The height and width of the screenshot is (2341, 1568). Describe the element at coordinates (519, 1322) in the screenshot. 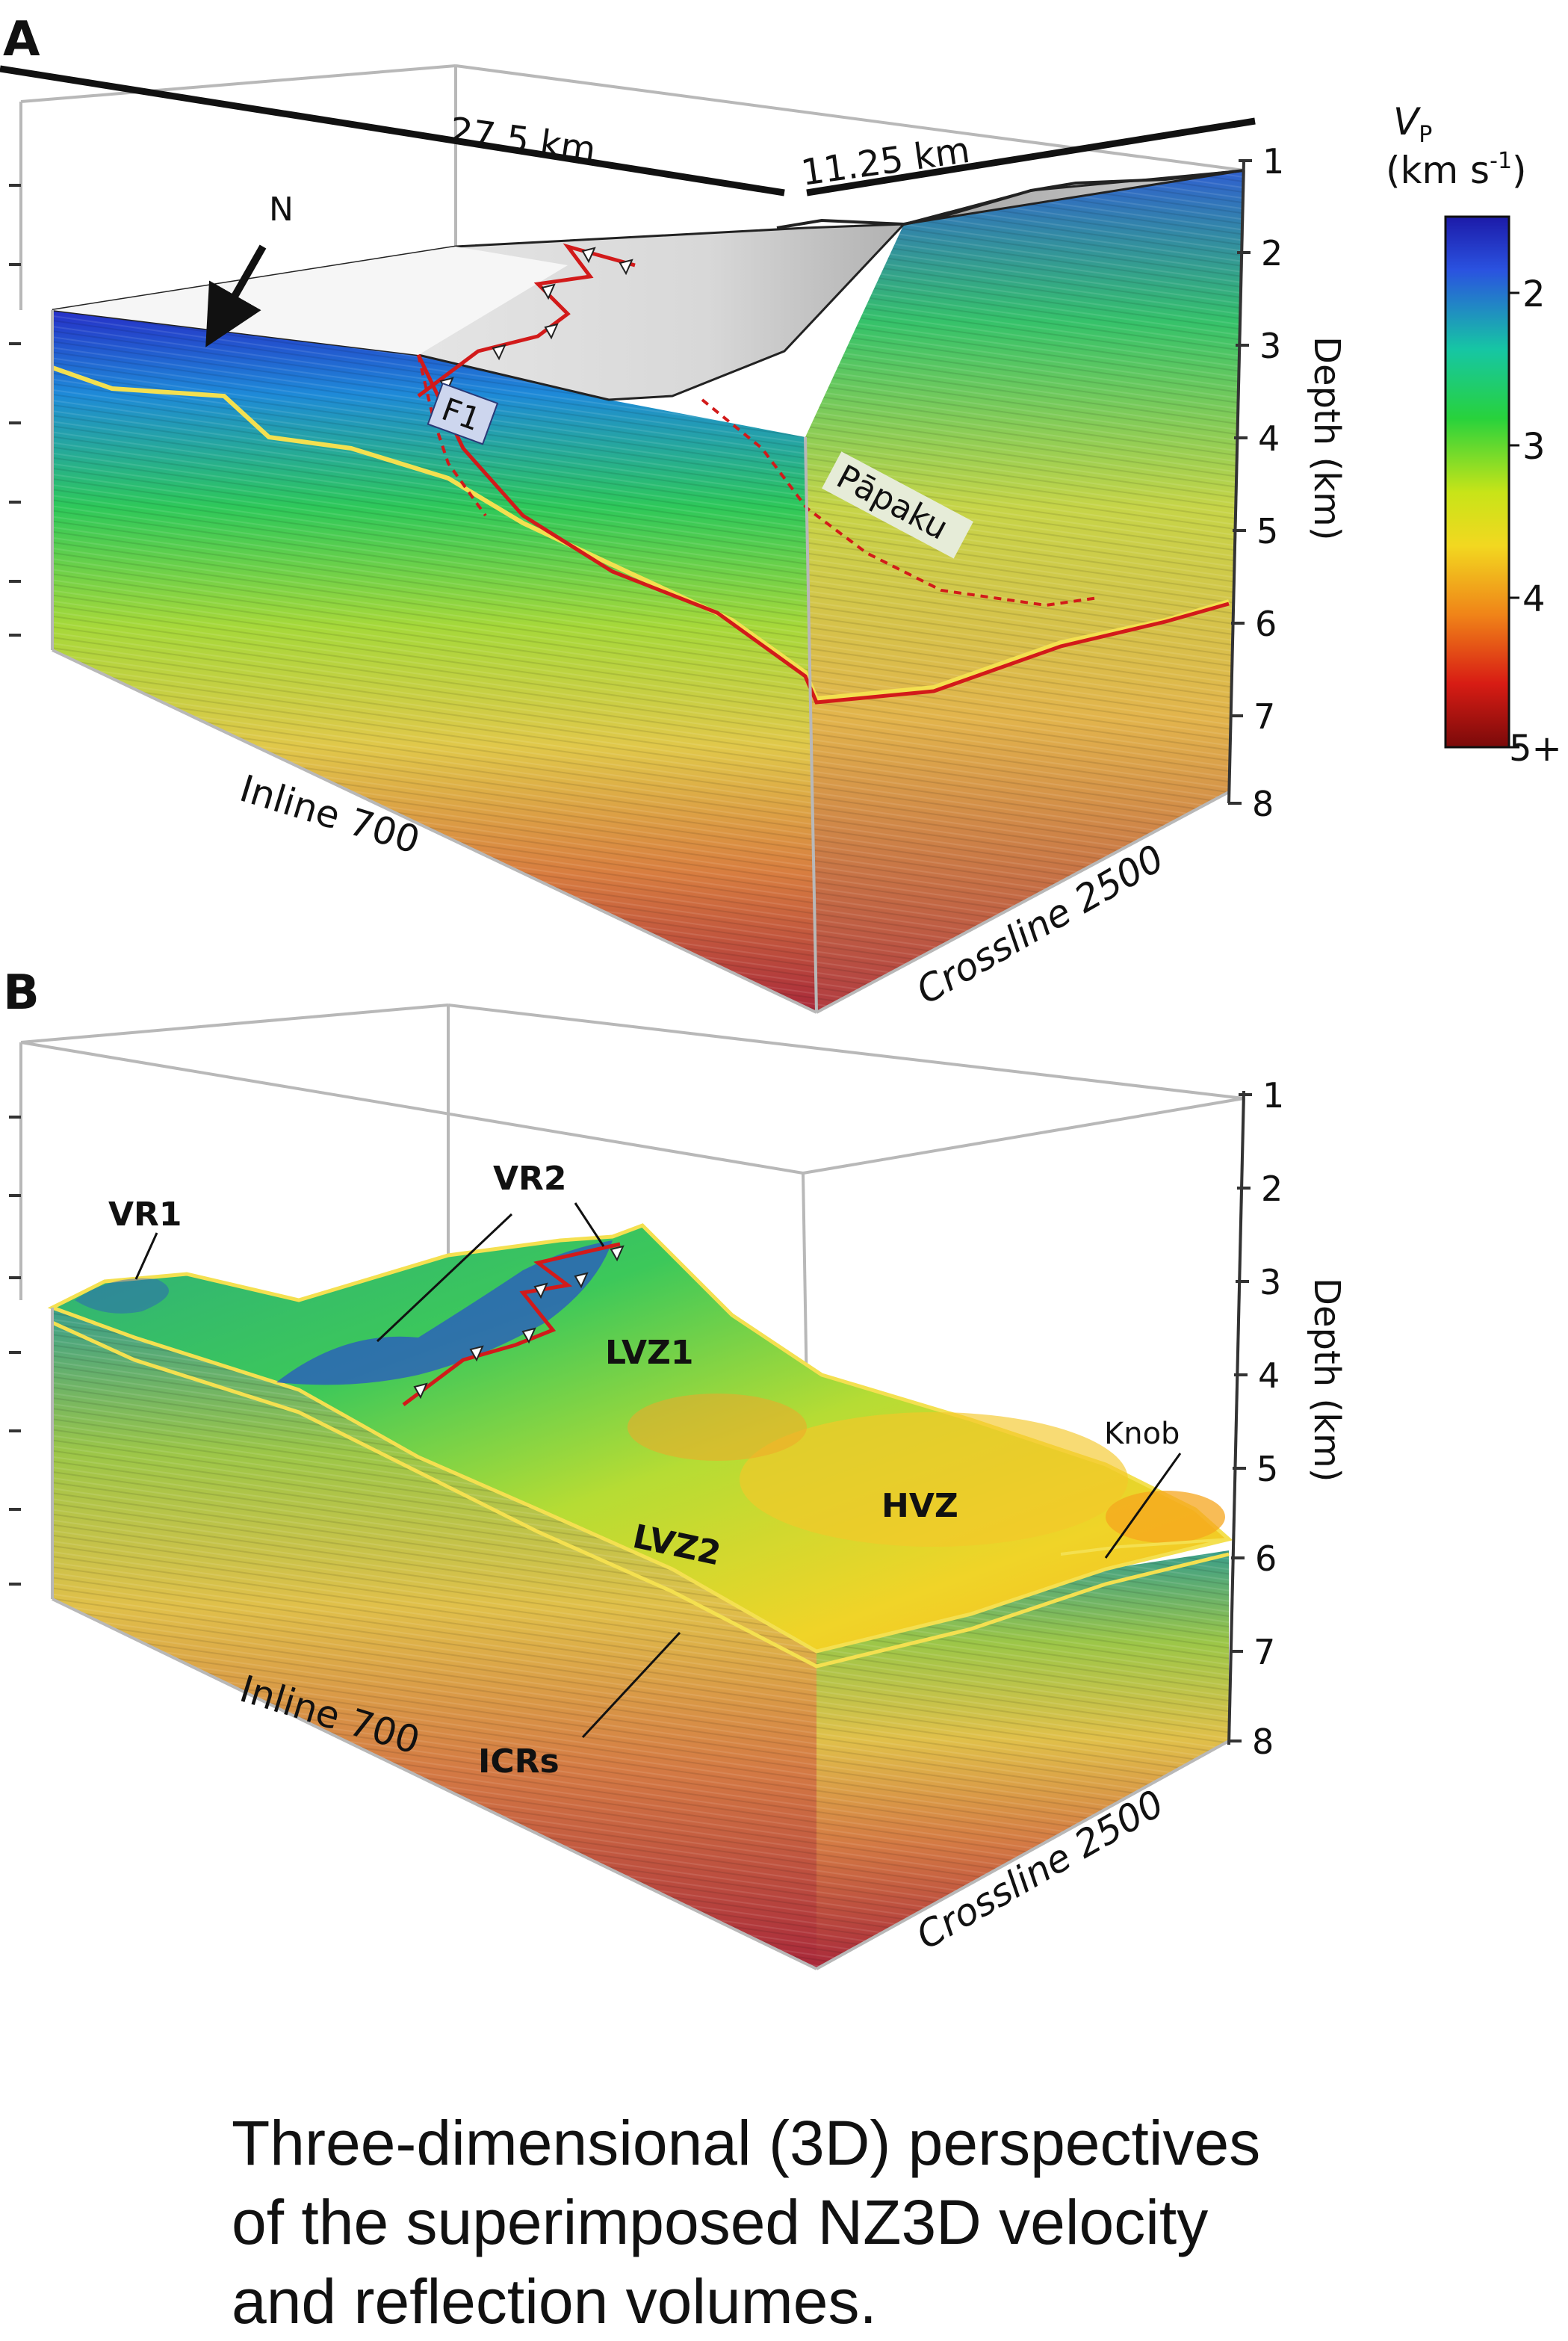

I see `thrust-teeth-b` at that location.